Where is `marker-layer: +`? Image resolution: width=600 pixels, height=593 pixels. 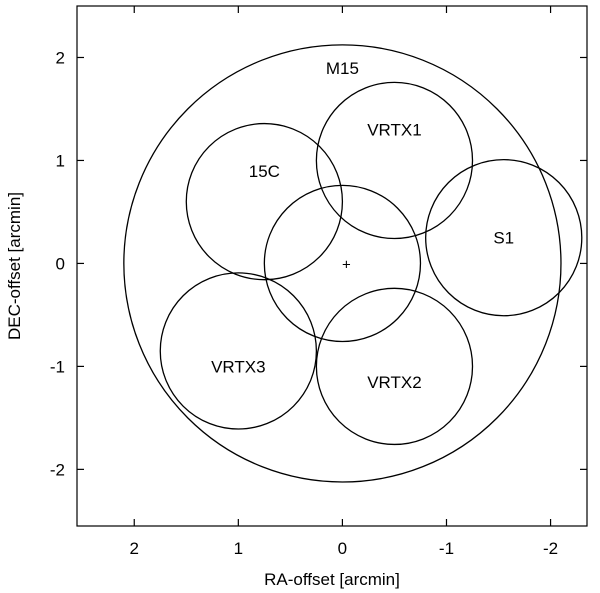 marker-layer: + is located at coordinates (346, 264).